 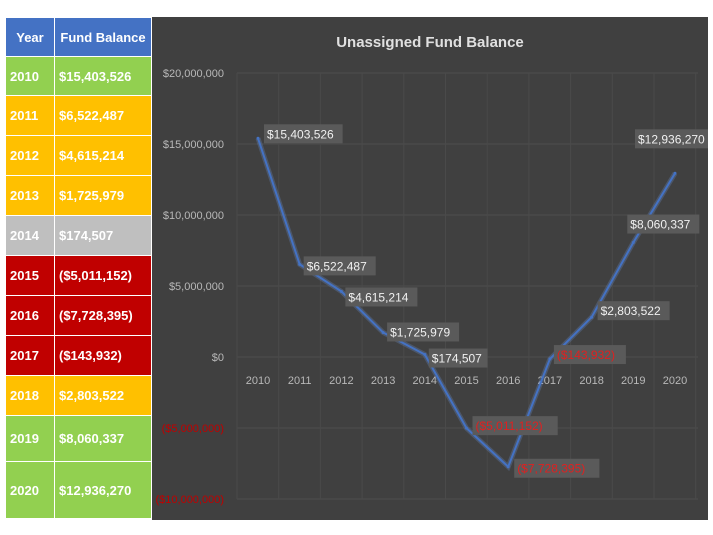 What do you see at coordinates (30, 275) in the screenshot?
I see `year-cell: 2015` at bounding box center [30, 275].